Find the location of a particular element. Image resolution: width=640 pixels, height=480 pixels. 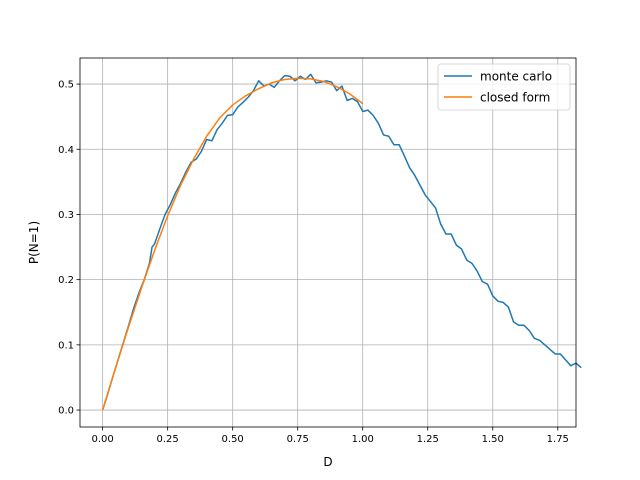

legend-label: monte carlo is located at coordinates (516, 77).